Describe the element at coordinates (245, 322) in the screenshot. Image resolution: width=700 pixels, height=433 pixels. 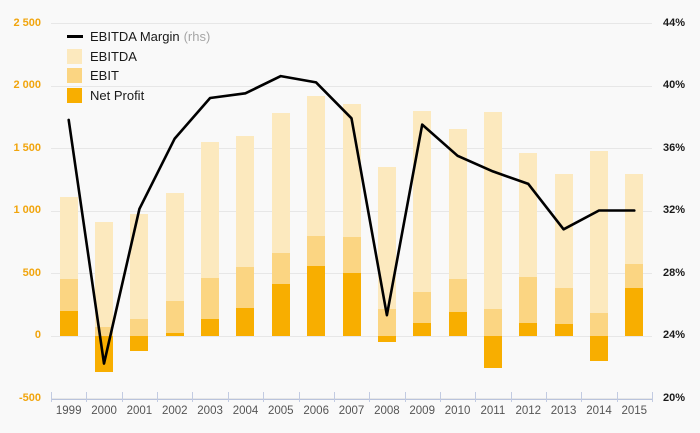
I see `bar-net-profit-2004` at that location.